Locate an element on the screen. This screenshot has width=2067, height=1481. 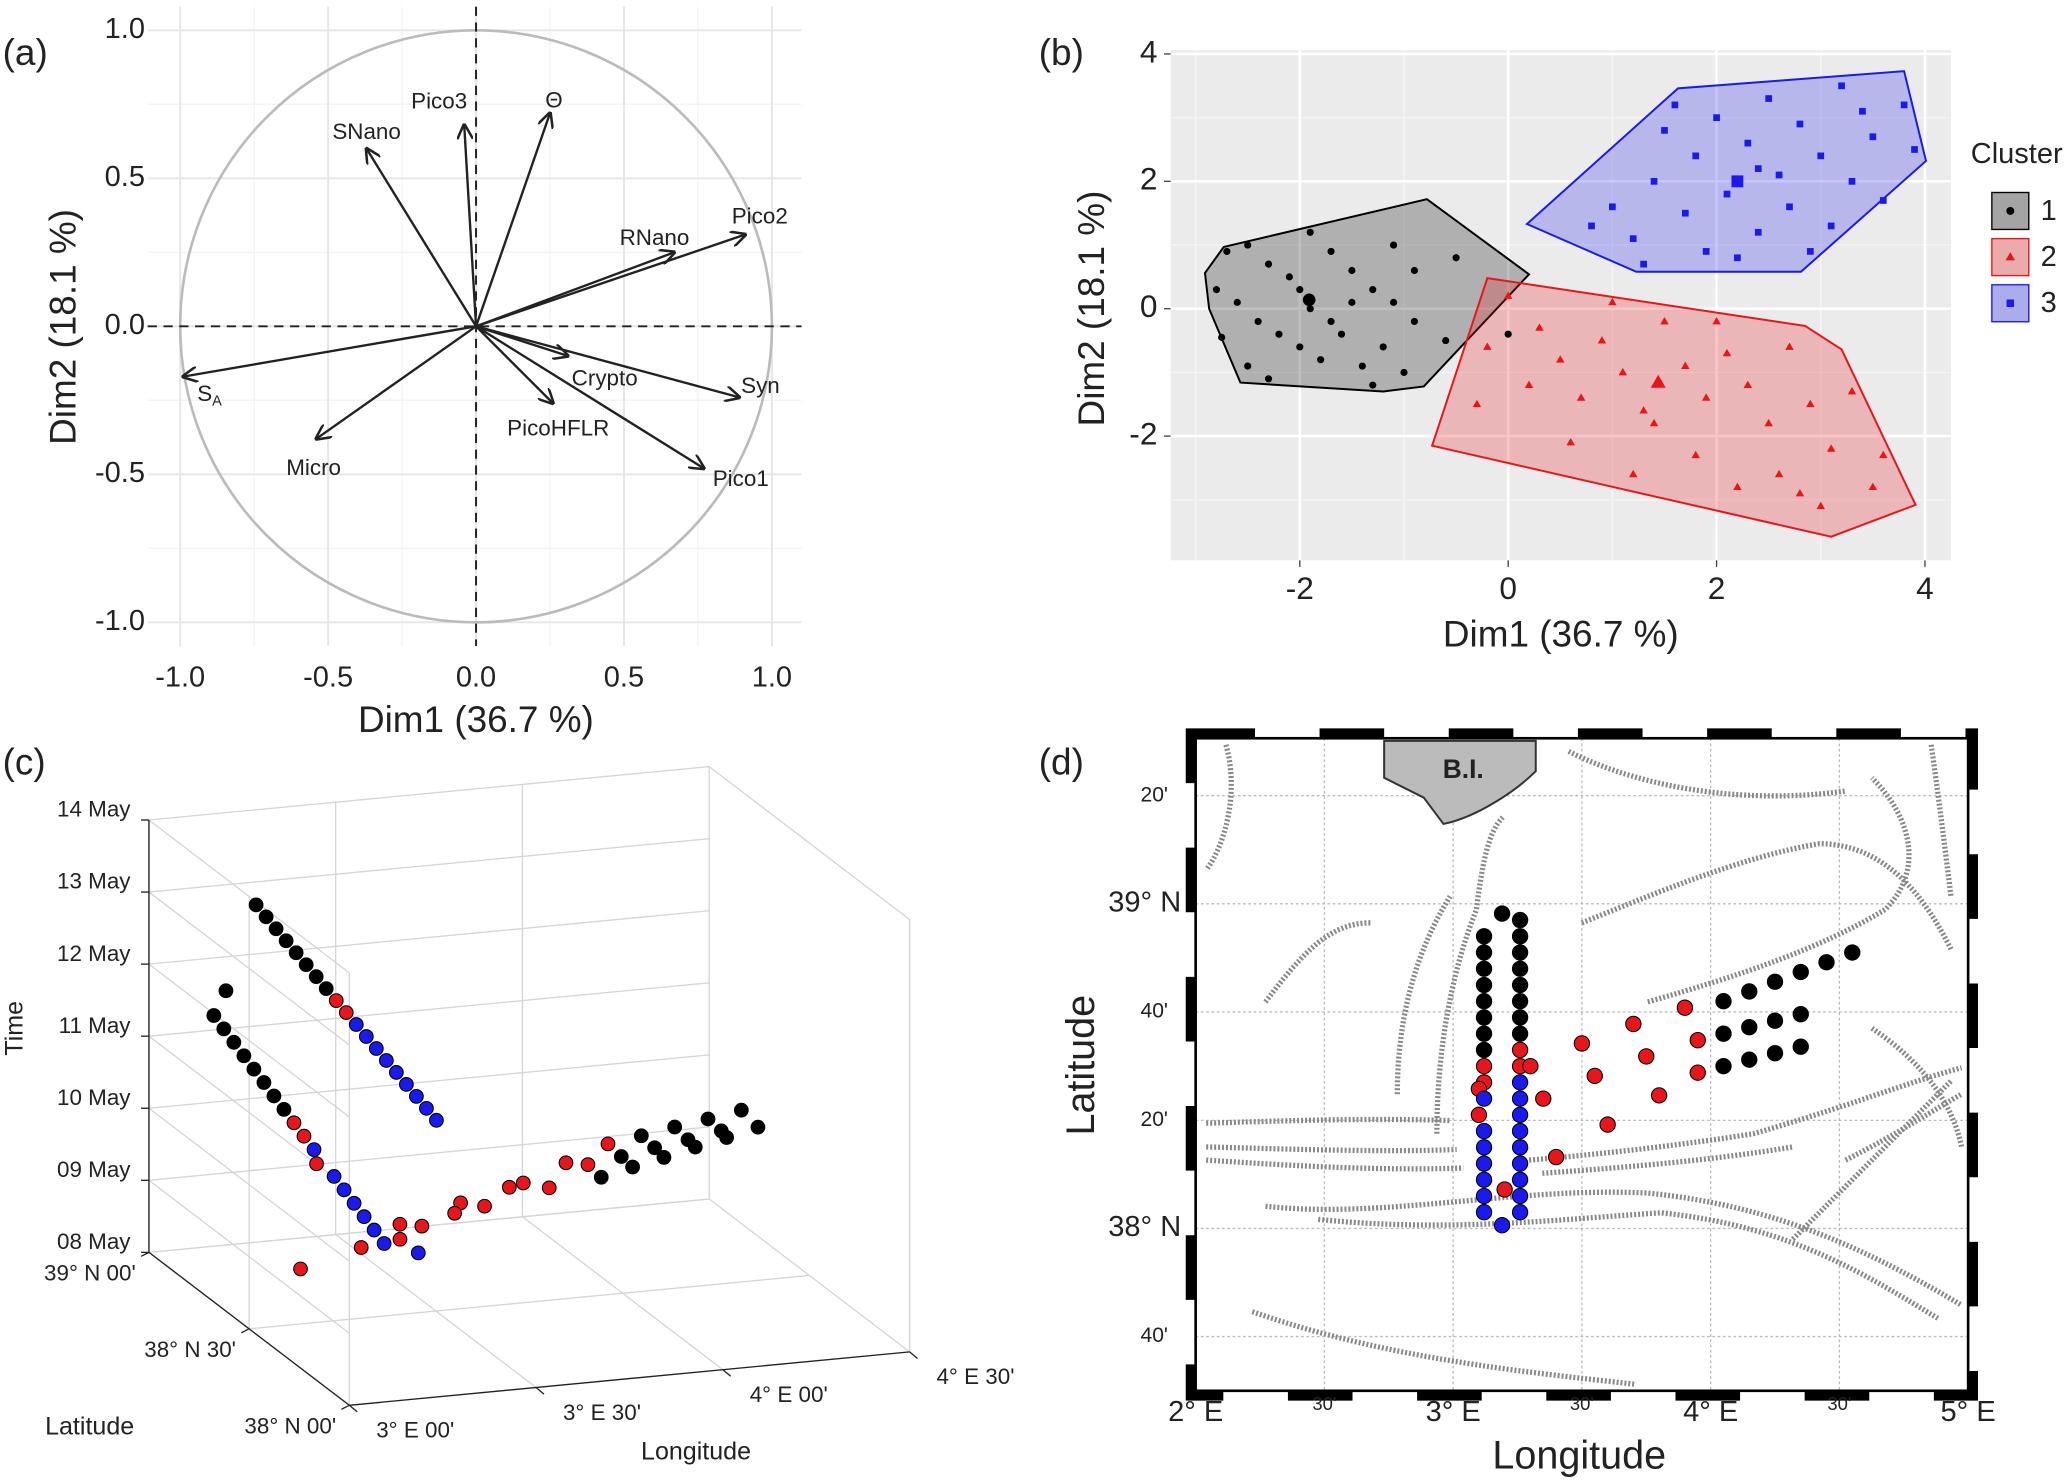
y-tick-mark is located at coordinates (245, 1331).